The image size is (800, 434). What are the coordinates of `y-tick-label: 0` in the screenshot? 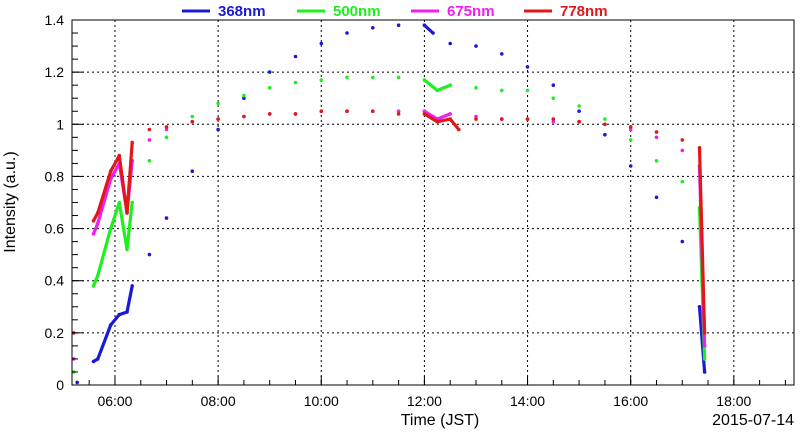 It's located at (60, 385).